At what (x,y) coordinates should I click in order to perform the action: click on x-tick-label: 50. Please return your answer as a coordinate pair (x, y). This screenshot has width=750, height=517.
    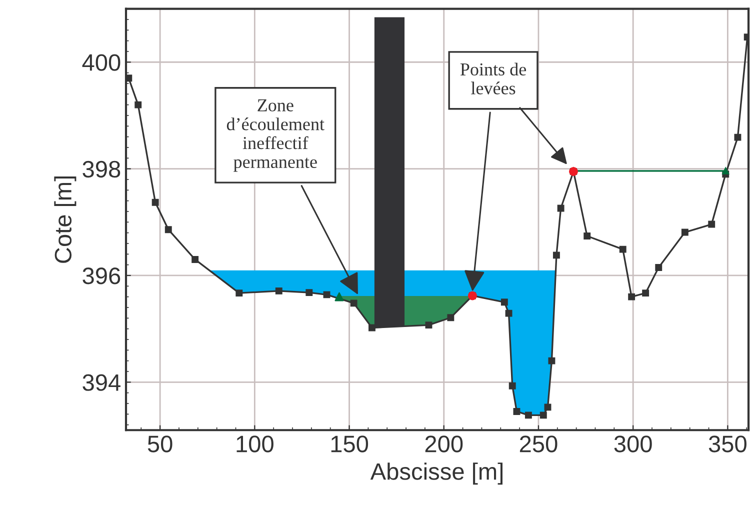
    Looking at the image, I should click on (160, 444).